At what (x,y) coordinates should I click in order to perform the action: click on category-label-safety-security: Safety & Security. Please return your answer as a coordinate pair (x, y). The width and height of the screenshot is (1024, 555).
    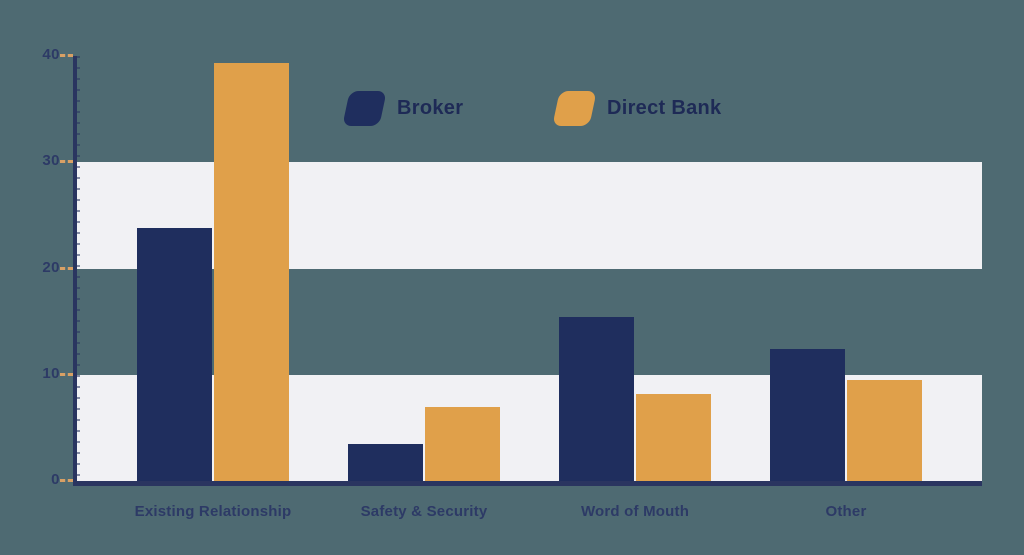
    Looking at the image, I should click on (424, 511).